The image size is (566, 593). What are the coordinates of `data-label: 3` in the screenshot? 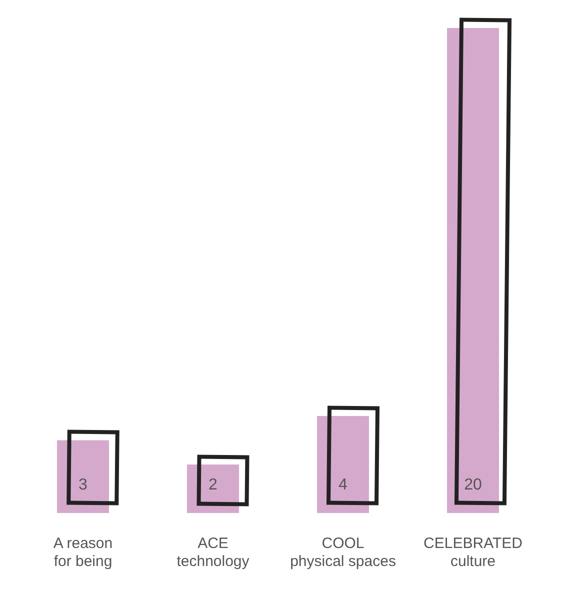 It's located at (83, 485).